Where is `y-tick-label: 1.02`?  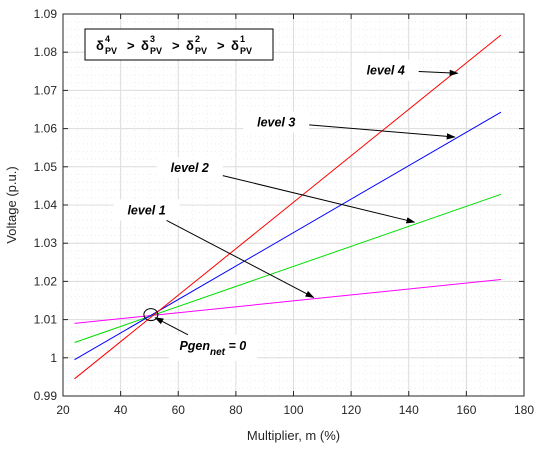
y-tick-label: 1.02 is located at coordinates (46, 281).